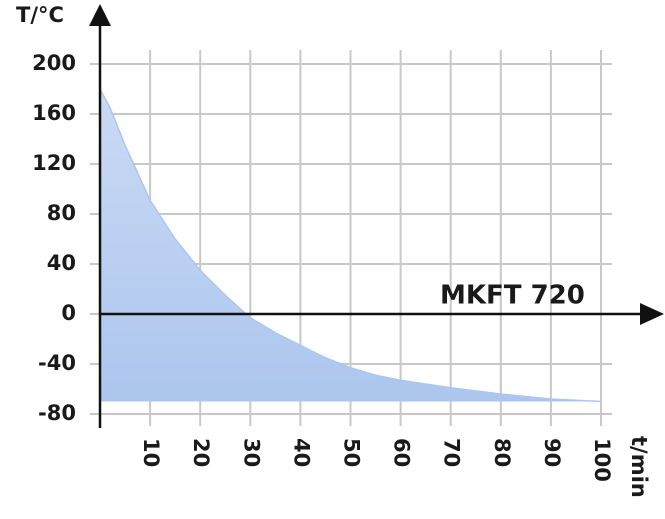  I want to click on x-axis-arrow, so click(652, 314).